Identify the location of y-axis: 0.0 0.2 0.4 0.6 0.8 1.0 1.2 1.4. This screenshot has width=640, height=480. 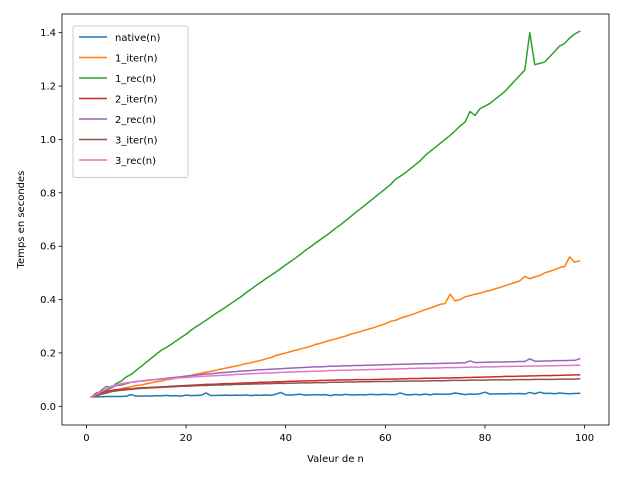
(51, 220).